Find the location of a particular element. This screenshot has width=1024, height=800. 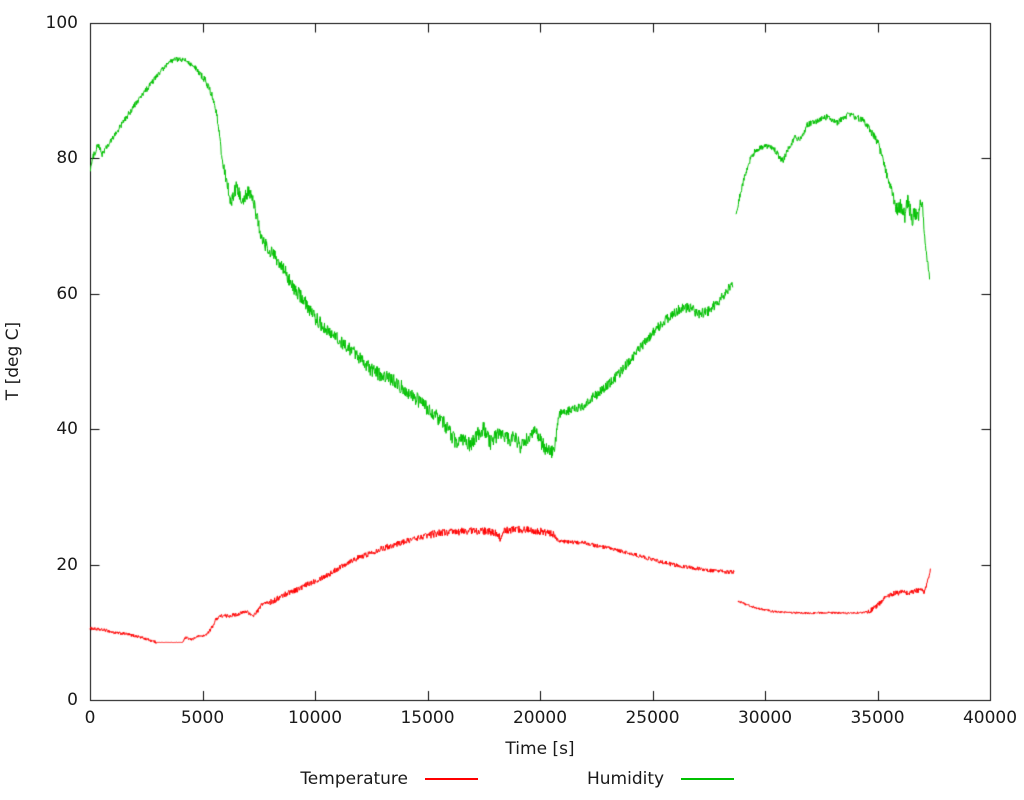

x-tick-label: 35000 is located at coordinates (877, 718).